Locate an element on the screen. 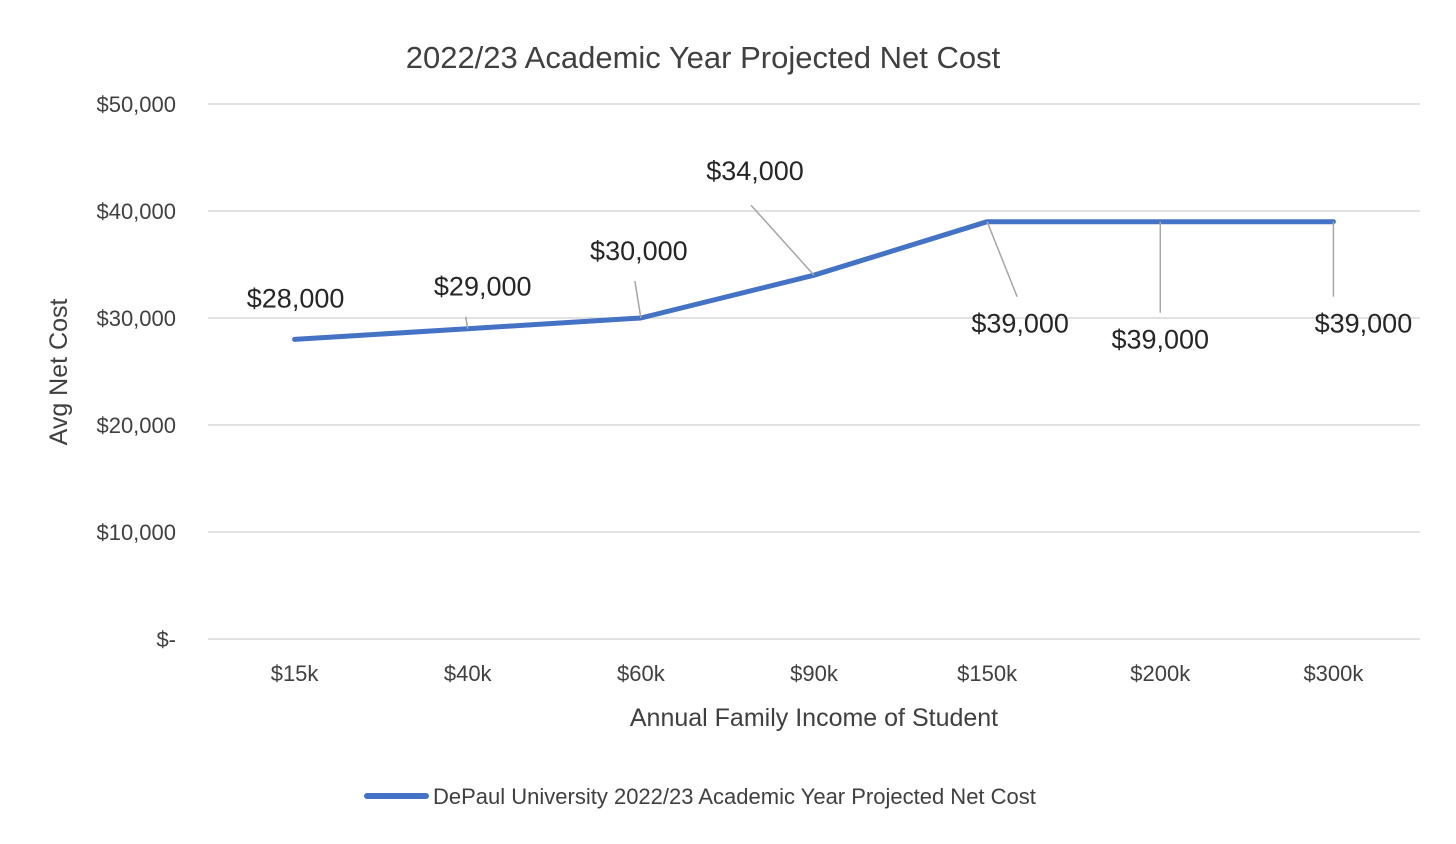  x-tick-label: $40k is located at coordinates (468, 673).